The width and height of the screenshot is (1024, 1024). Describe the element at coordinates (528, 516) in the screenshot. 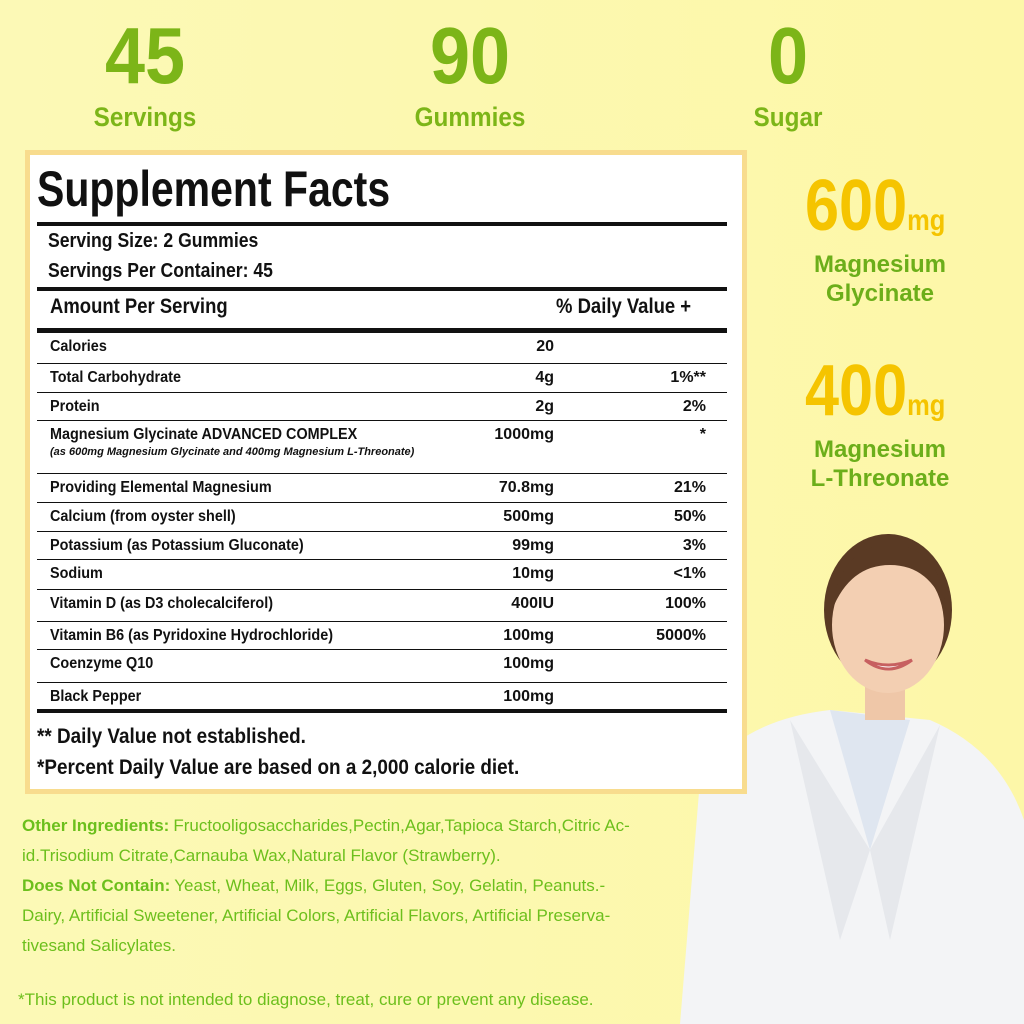

I see `nutrient-amount: 500mg` at that location.